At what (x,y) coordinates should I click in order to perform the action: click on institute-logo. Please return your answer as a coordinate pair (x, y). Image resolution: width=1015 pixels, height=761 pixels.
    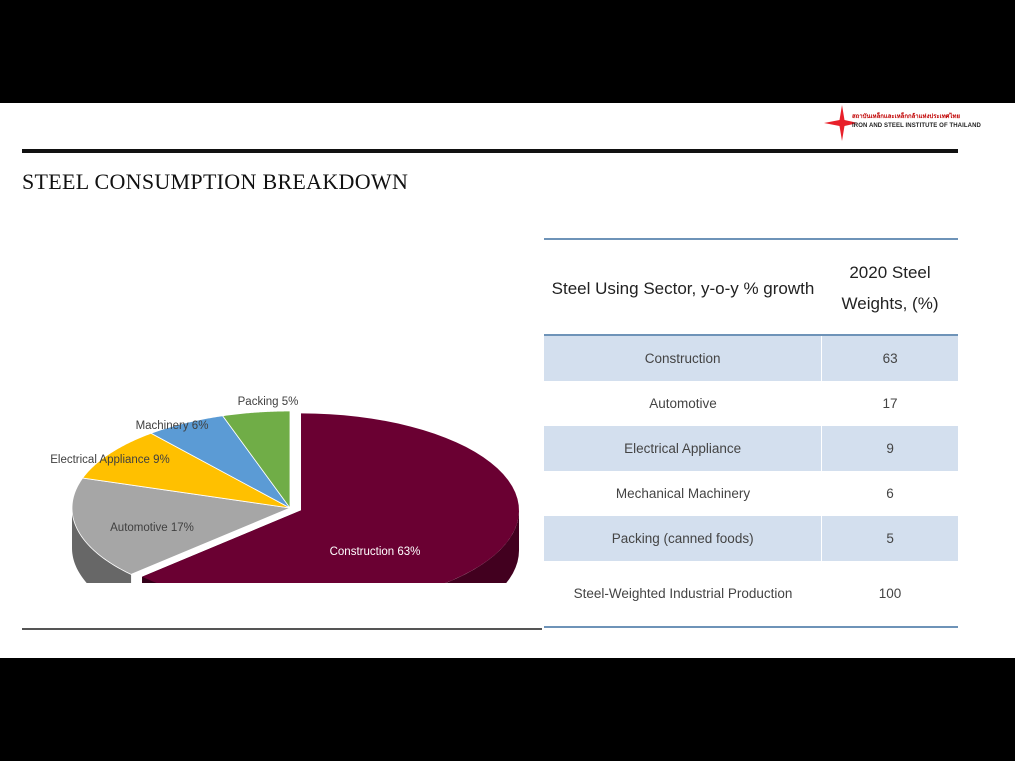
    Looking at the image, I should click on (917, 123).